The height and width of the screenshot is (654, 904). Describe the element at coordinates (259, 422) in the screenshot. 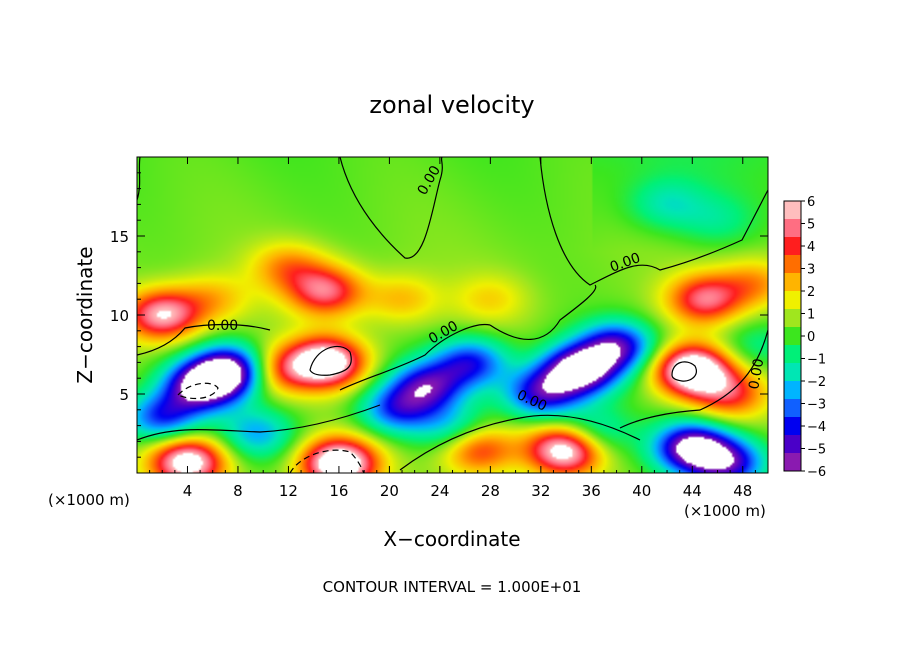

I see `contour-zero-lower` at that location.